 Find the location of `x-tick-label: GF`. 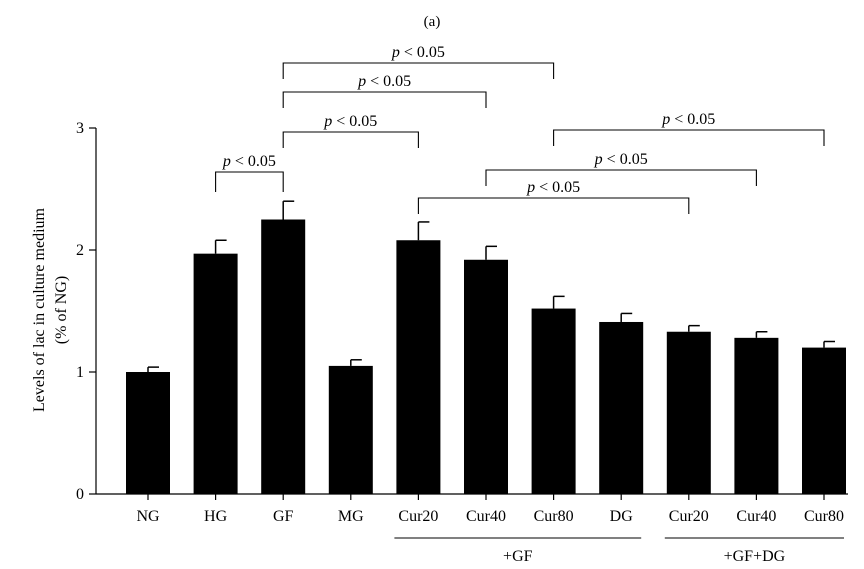

x-tick-label: GF is located at coordinates (283, 516).